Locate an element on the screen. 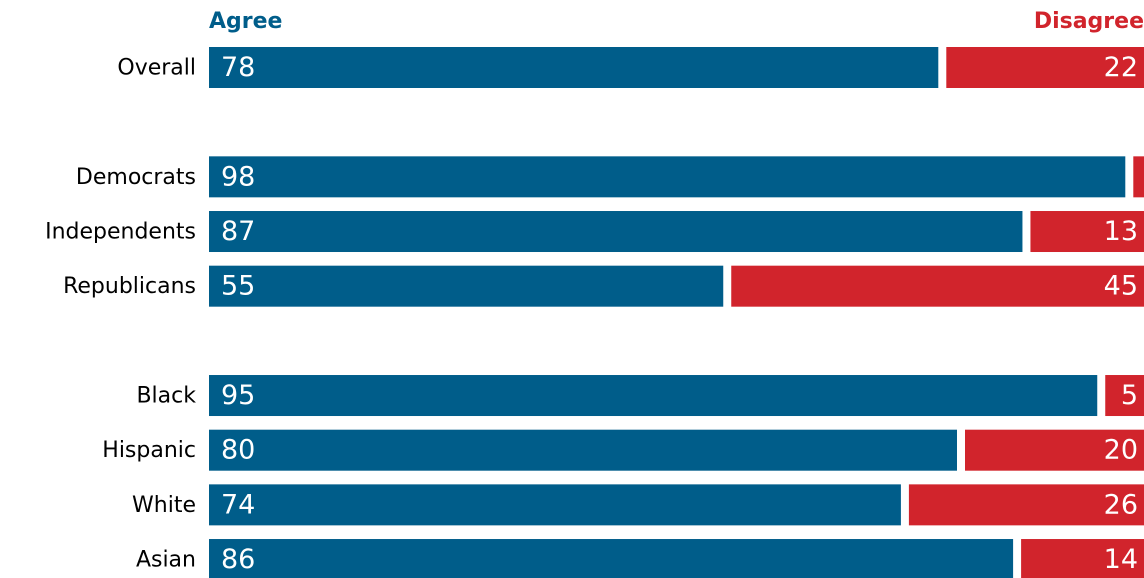 This screenshot has width=1144, height=578. value-label: 20 is located at coordinates (1121, 450).